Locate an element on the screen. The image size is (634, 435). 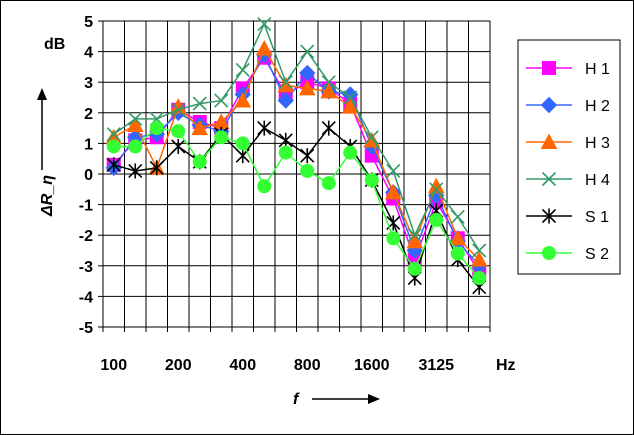
x-tick-label: 200 is located at coordinates (178, 365).